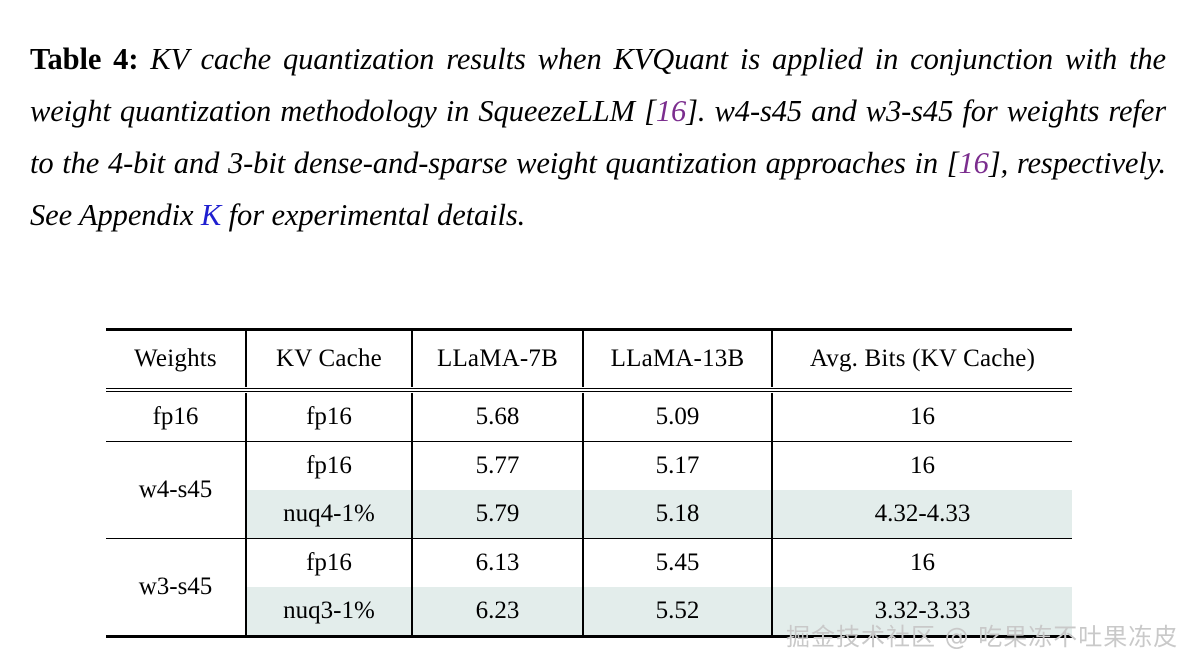  I want to click on cell-avg-bits: 3.32-3.33, so click(921, 612).